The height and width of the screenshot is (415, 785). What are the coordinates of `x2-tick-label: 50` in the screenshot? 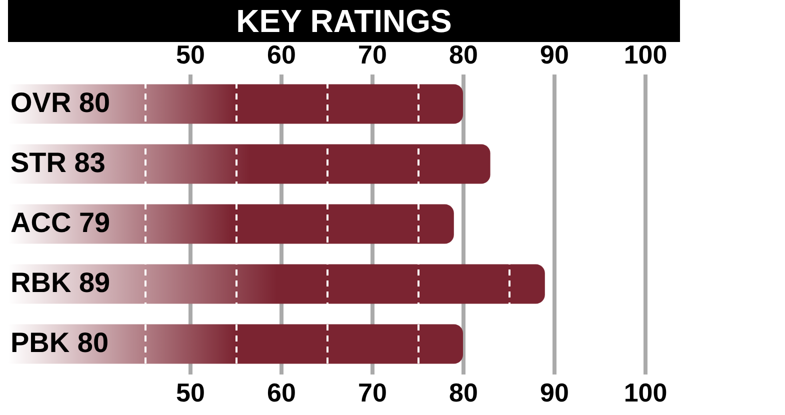 It's located at (190, 393).